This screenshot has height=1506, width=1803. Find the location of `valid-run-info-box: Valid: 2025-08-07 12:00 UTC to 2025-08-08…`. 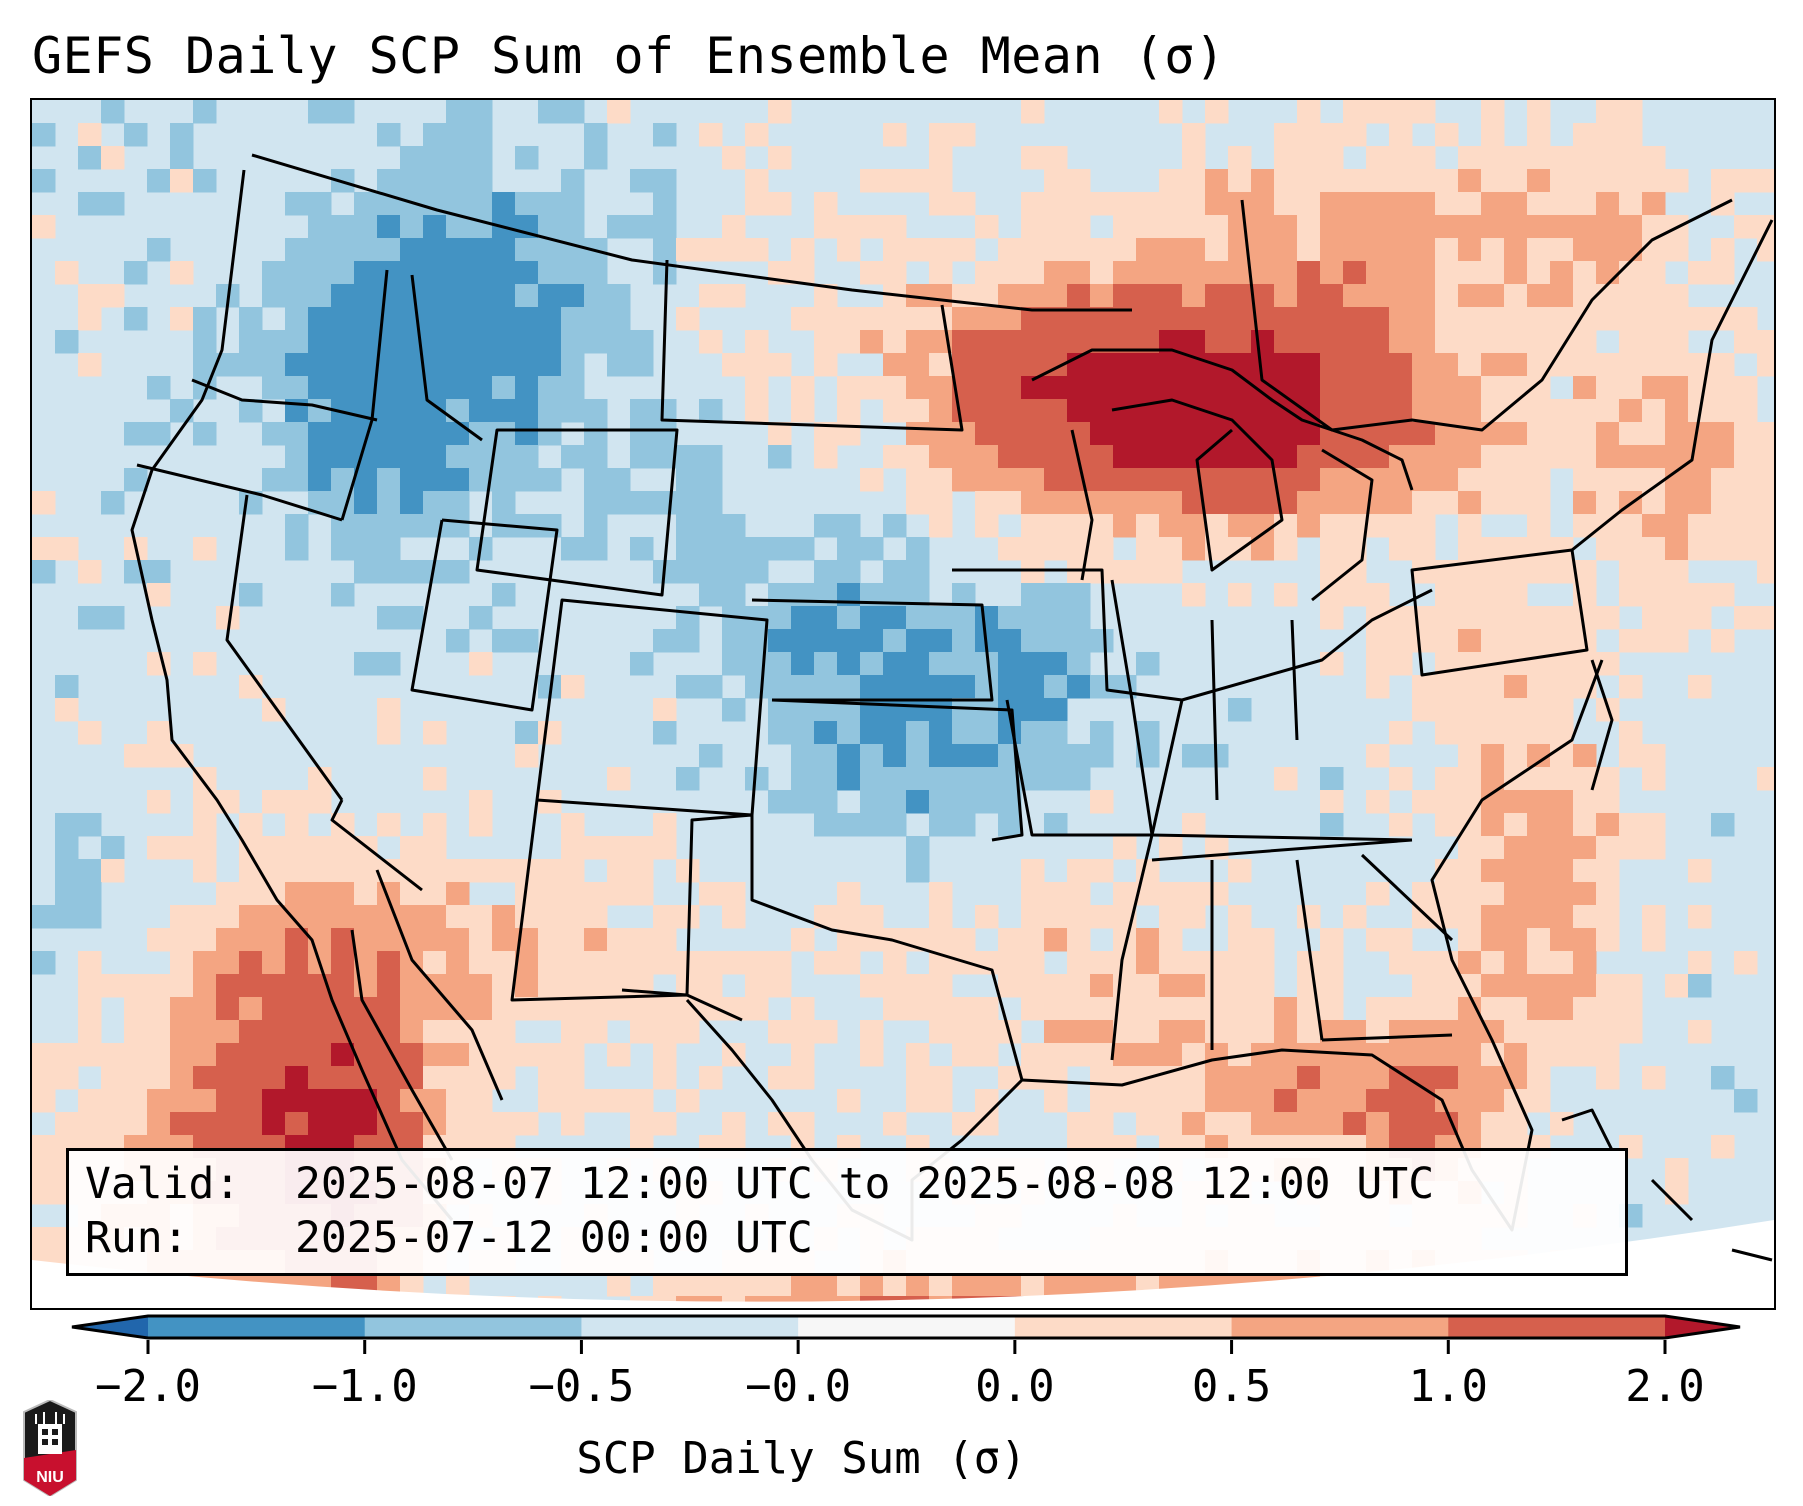

valid-run-info-box: Valid: 2025-08-07 12:00 UTC to 2025-08-08… is located at coordinates (847, 1212).